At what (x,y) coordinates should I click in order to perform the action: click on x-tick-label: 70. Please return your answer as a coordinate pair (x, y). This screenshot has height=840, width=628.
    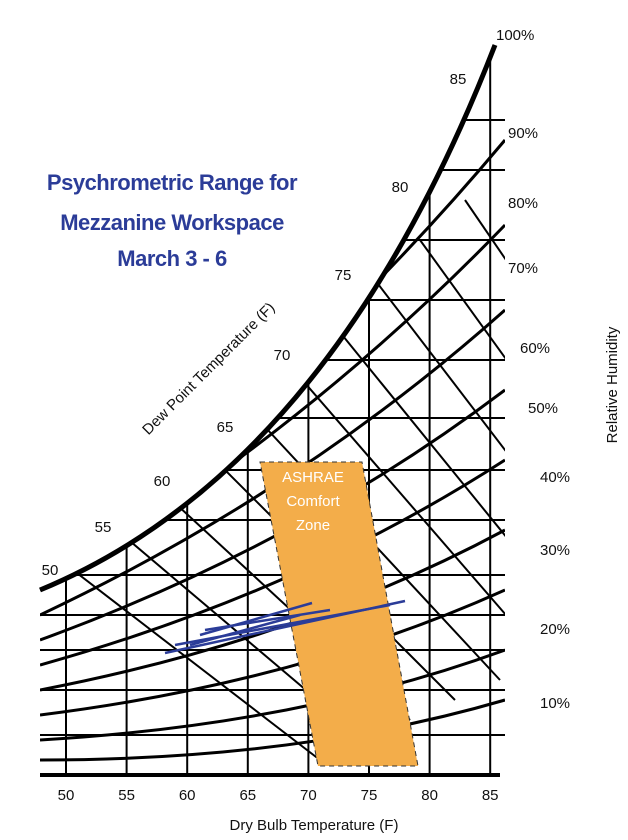
    Looking at the image, I should click on (308, 795).